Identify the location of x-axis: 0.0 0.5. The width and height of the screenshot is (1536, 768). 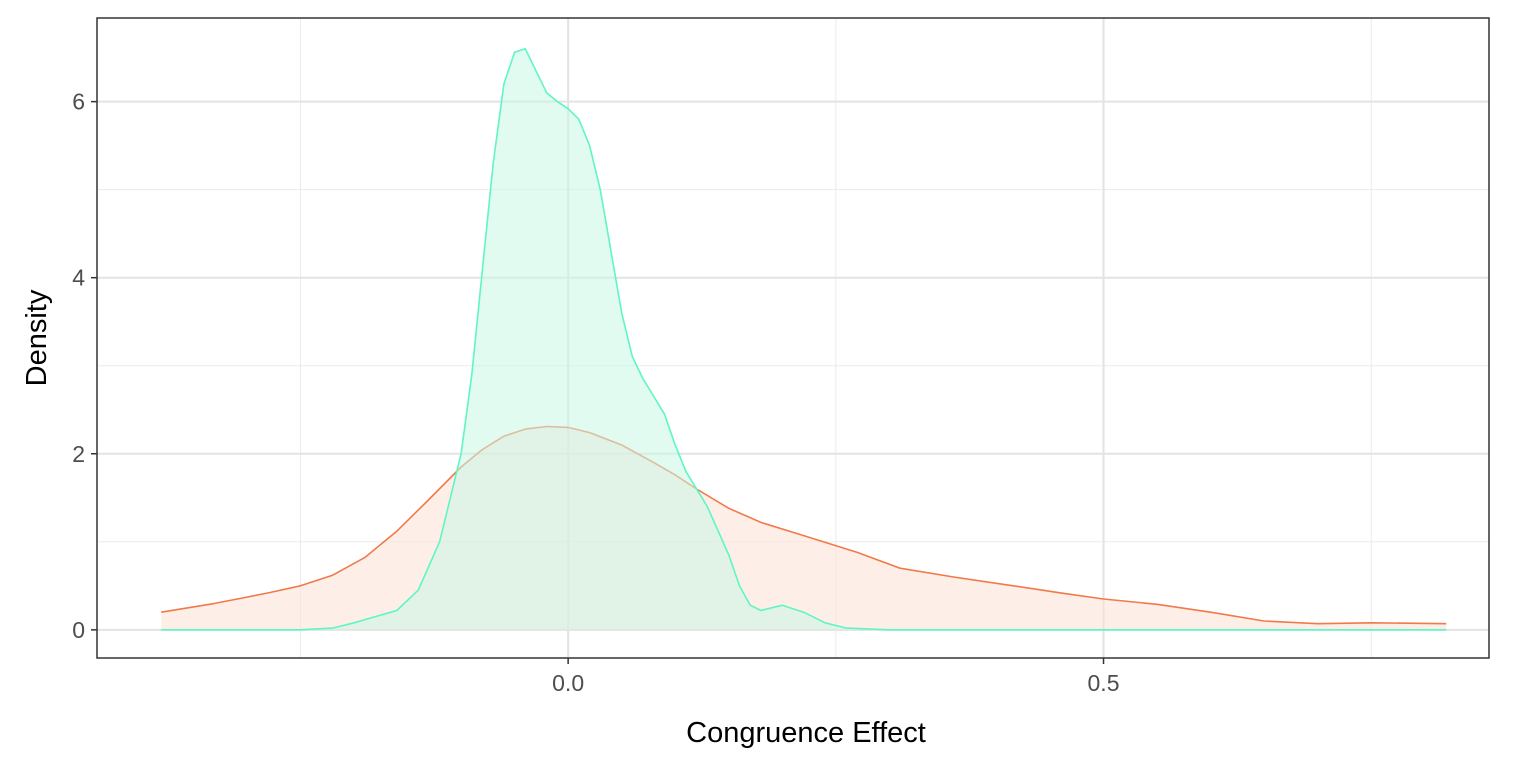
(836, 677).